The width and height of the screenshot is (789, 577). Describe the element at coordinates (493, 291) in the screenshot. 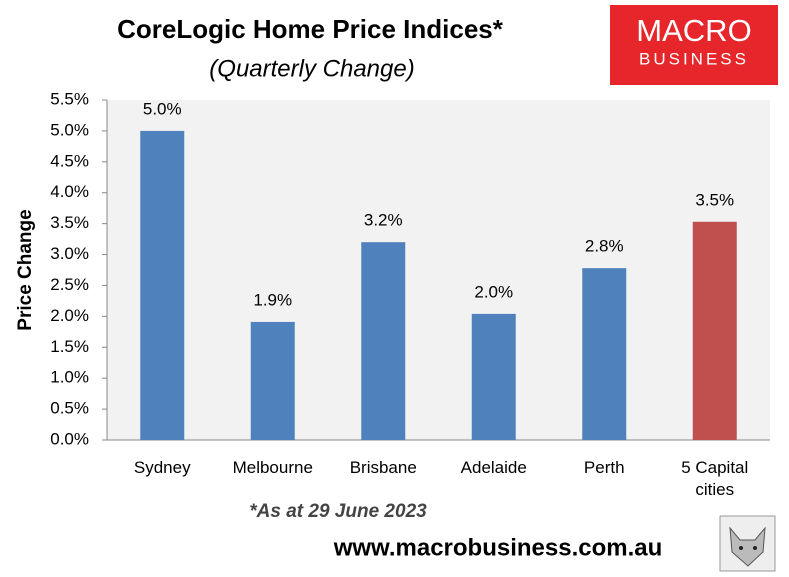

I see `data-label: 2.0%` at that location.